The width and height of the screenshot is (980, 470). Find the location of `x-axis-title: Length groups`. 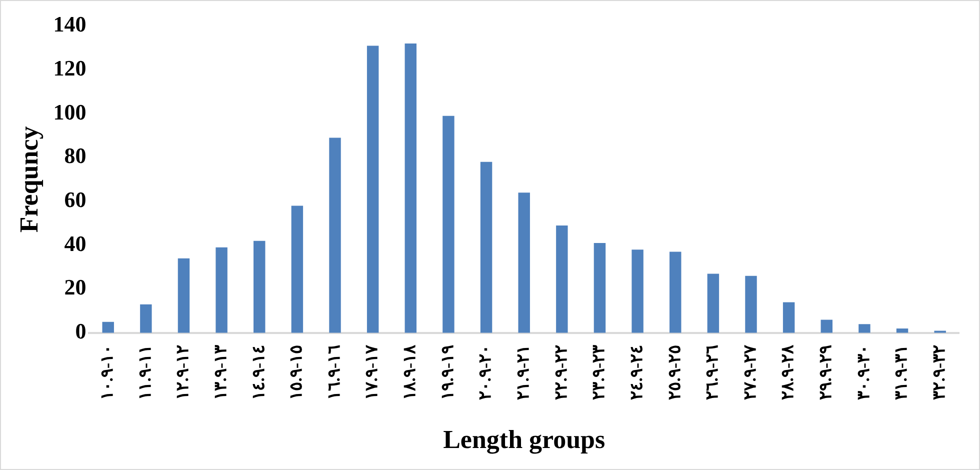

x-axis-title: Length groups is located at coordinates (524, 439).